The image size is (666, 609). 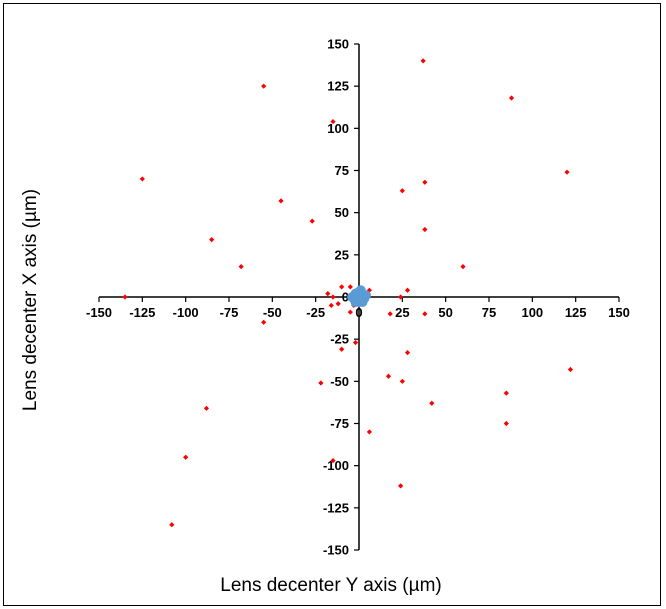 I want to click on y-tick-label: -25, so click(x=339, y=339).